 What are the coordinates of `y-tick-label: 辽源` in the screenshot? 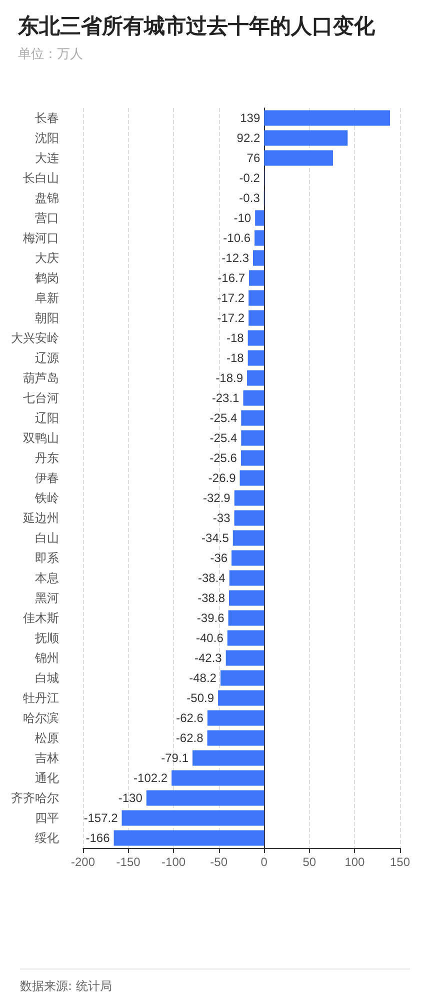 It's located at (47, 358).